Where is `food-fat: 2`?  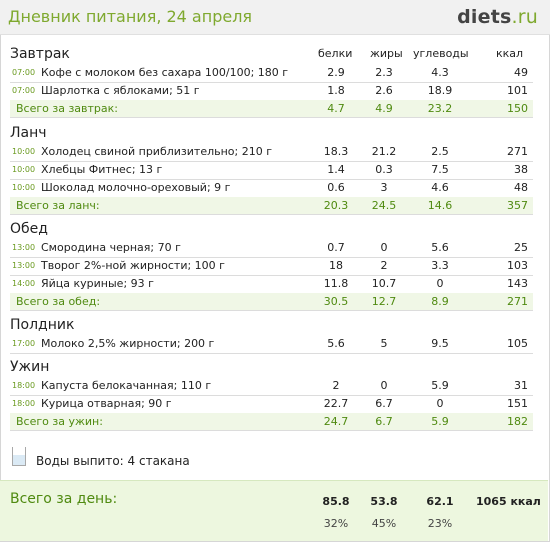
food-fat: 2 is located at coordinates (384, 265).